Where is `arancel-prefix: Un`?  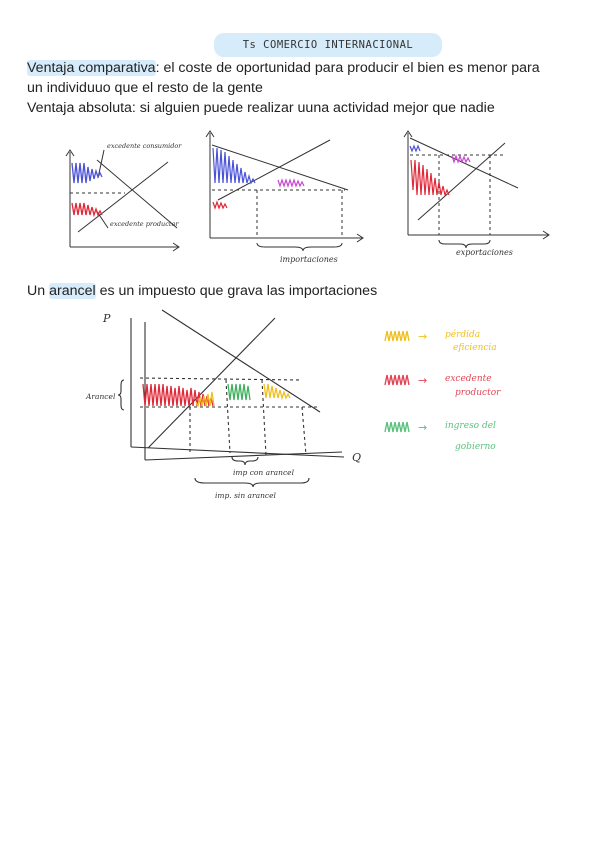
arancel-prefix: Un is located at coordinates (38, 291).